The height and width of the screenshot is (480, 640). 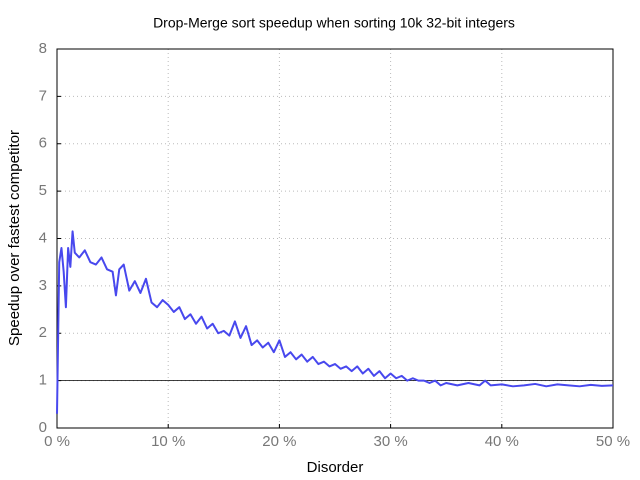 I want to click on y-tick-label: 7, so click(x=43, y=95).